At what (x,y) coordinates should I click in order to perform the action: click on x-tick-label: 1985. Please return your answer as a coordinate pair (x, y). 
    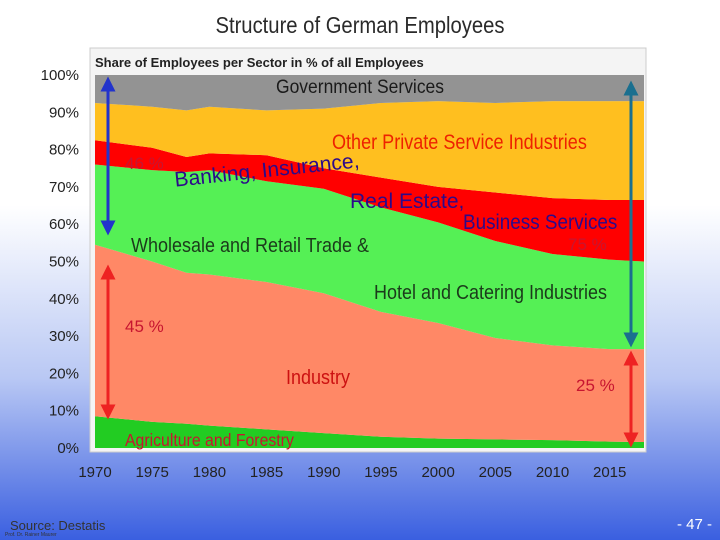
    Looking at the image, I should click on (266, 472).